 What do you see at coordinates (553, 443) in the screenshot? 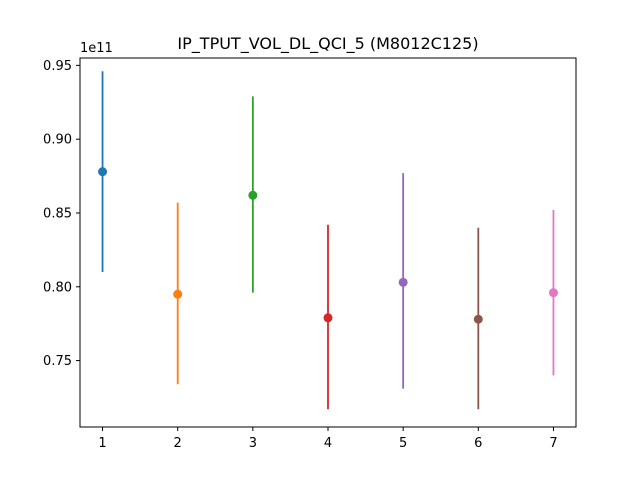
I see `x-tick-label-7: 7` at bounding box center [553, 443].